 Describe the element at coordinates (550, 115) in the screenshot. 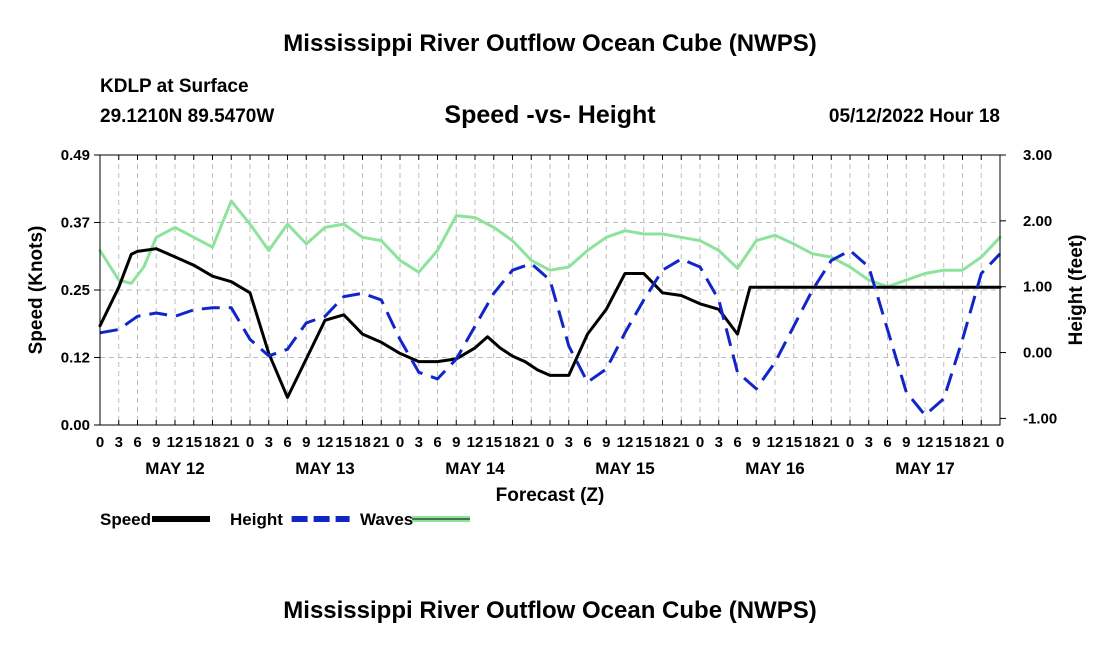

I see `chart-subtitle: Speed -vs- Height` at that location.